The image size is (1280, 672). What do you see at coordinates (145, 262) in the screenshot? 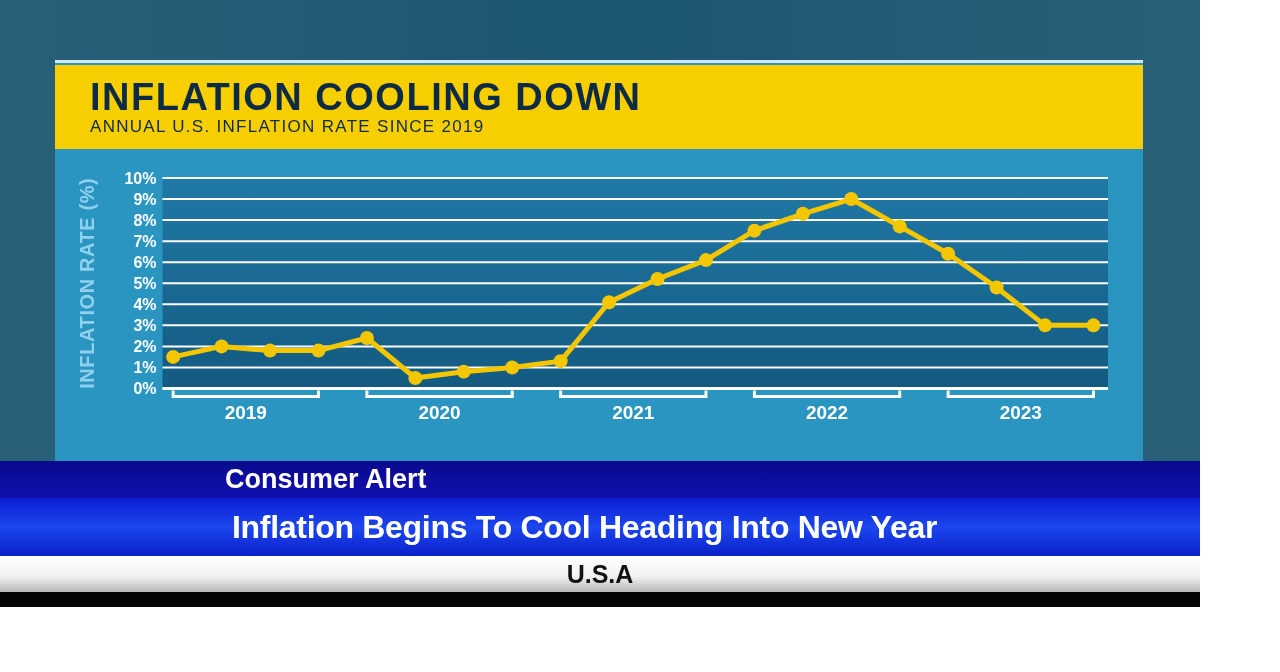
I see `y-tick-label: 6%` at bounding box center [145, 262].